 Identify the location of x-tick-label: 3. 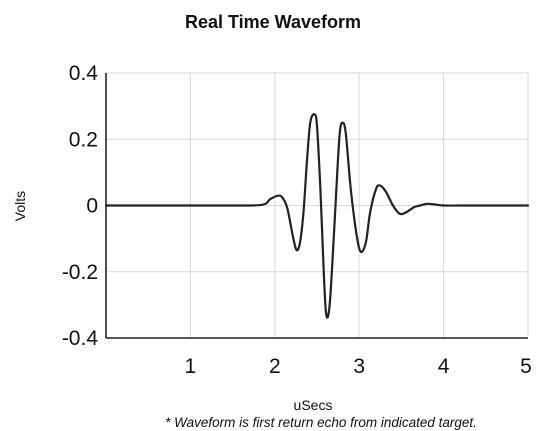
(359, 366).